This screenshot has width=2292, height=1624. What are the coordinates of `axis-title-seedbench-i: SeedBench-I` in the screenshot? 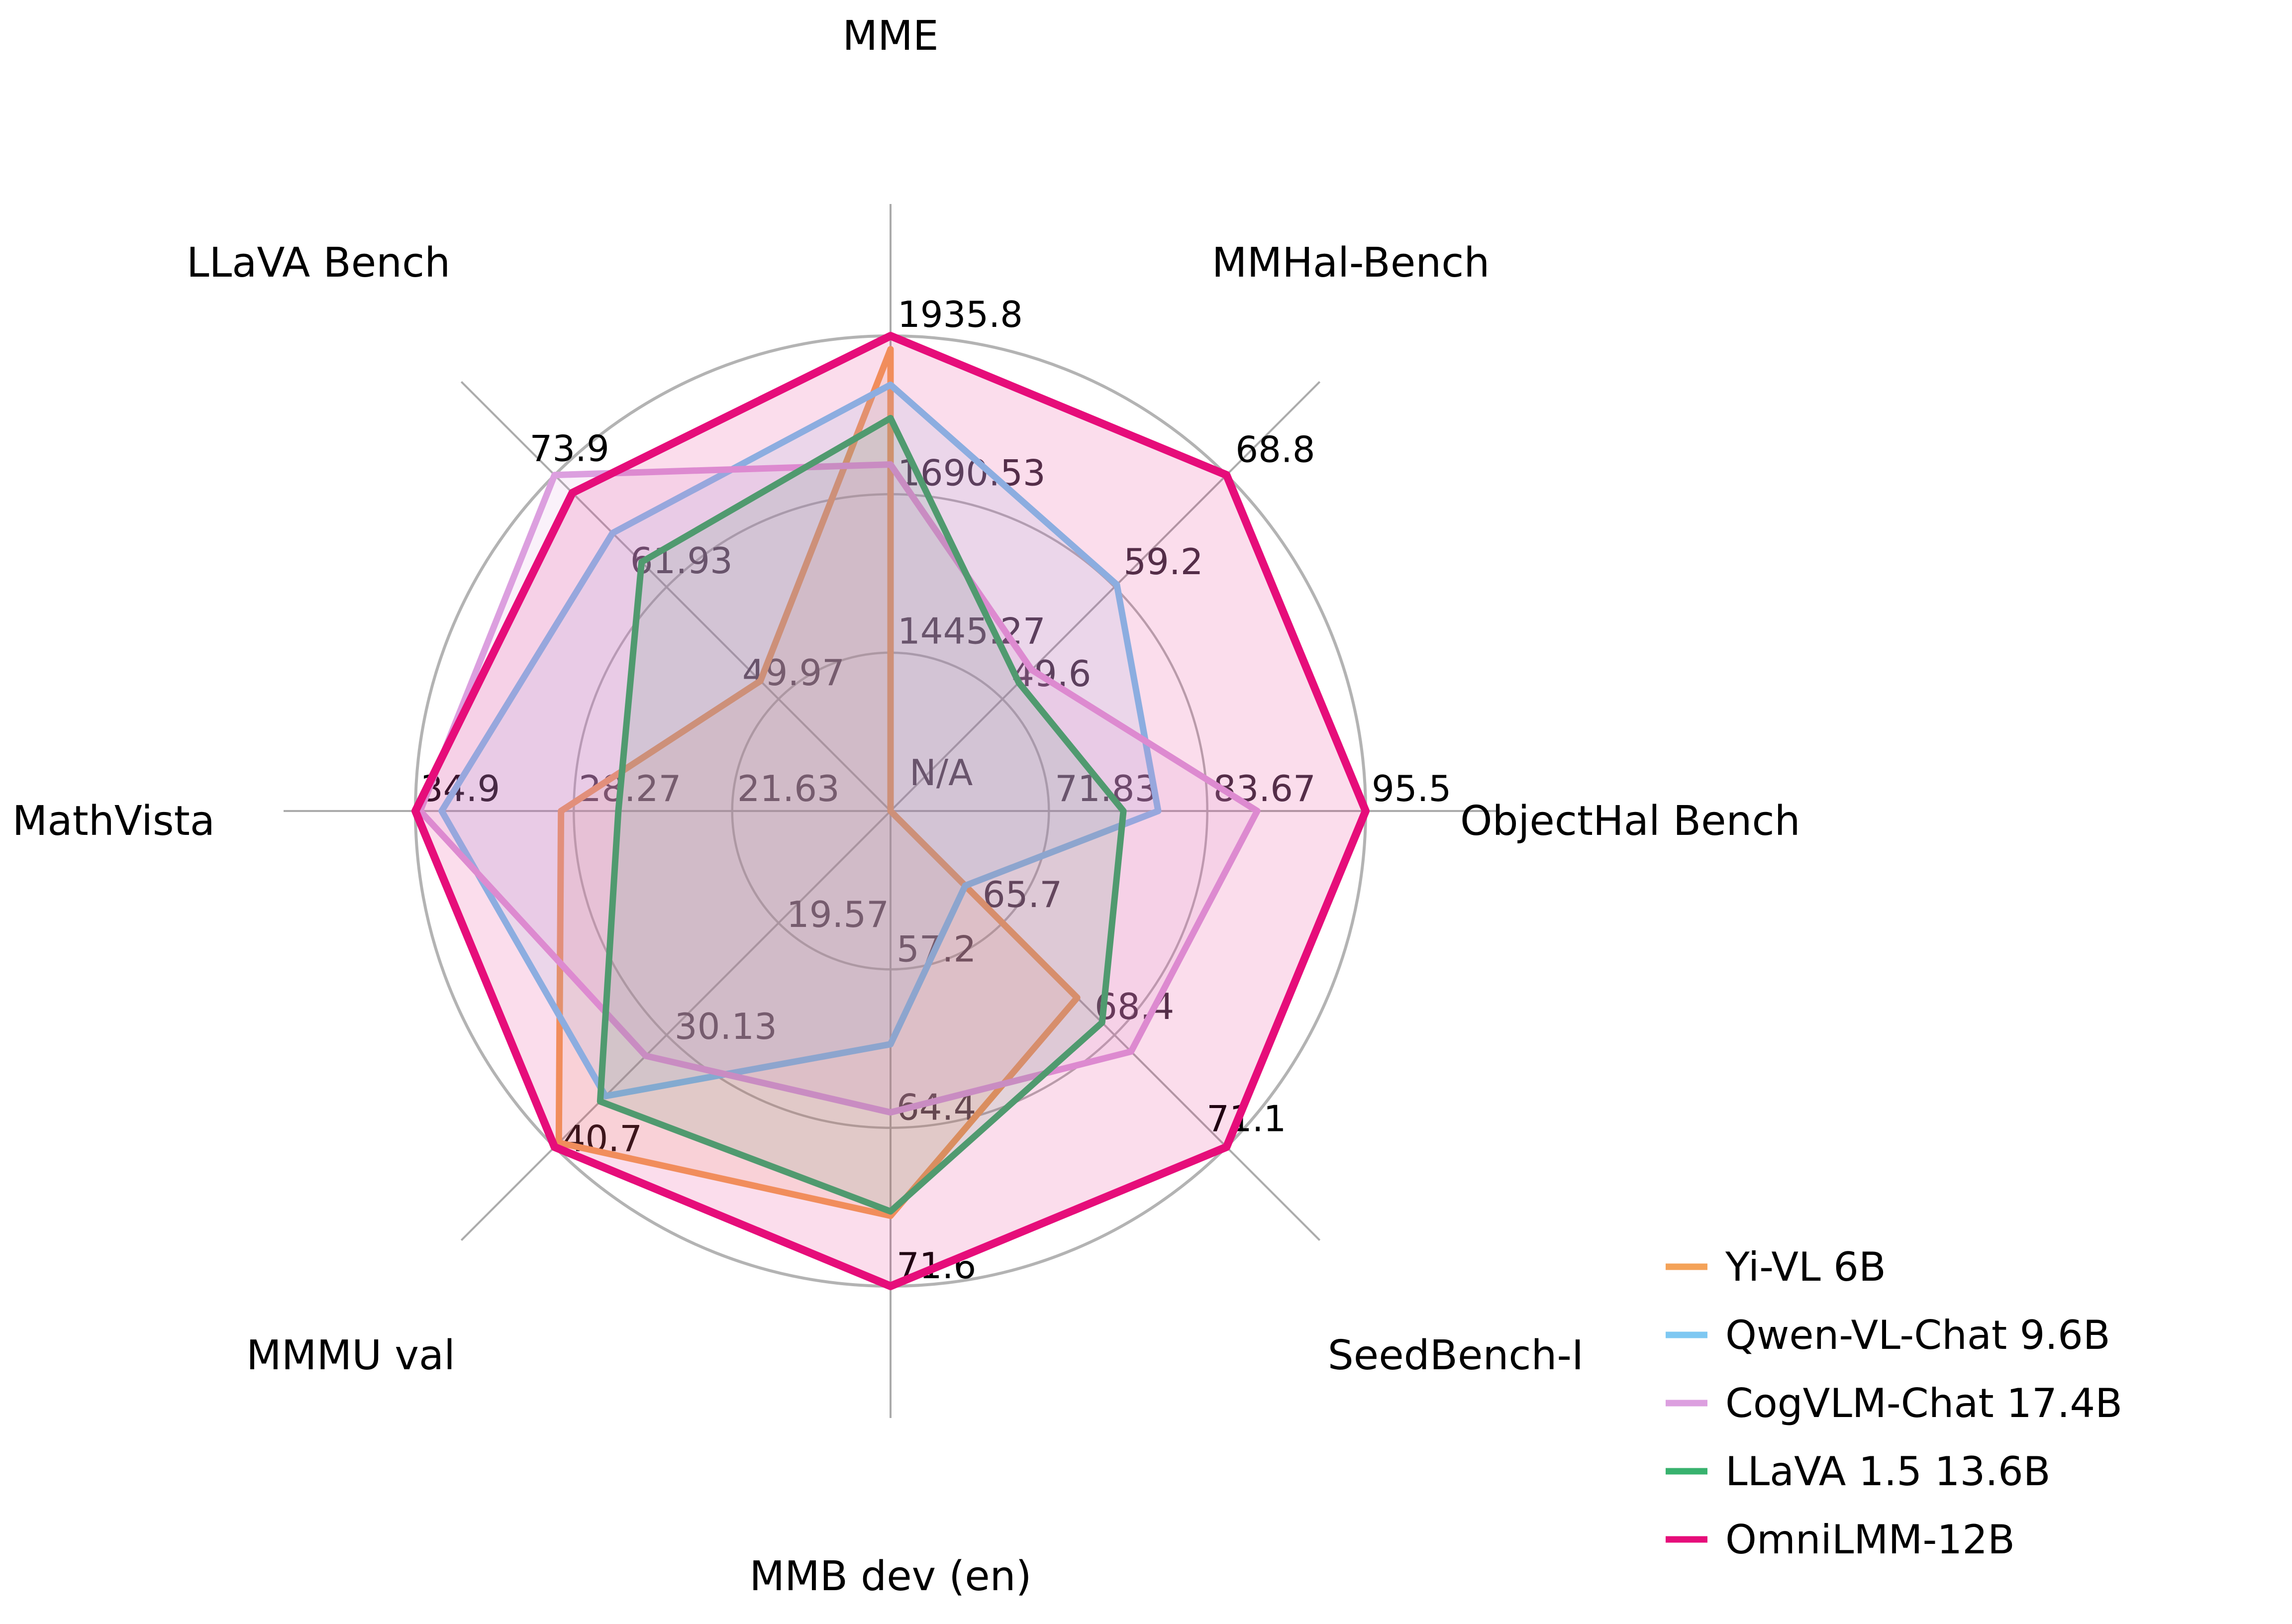 It's located at (1456, 1356).